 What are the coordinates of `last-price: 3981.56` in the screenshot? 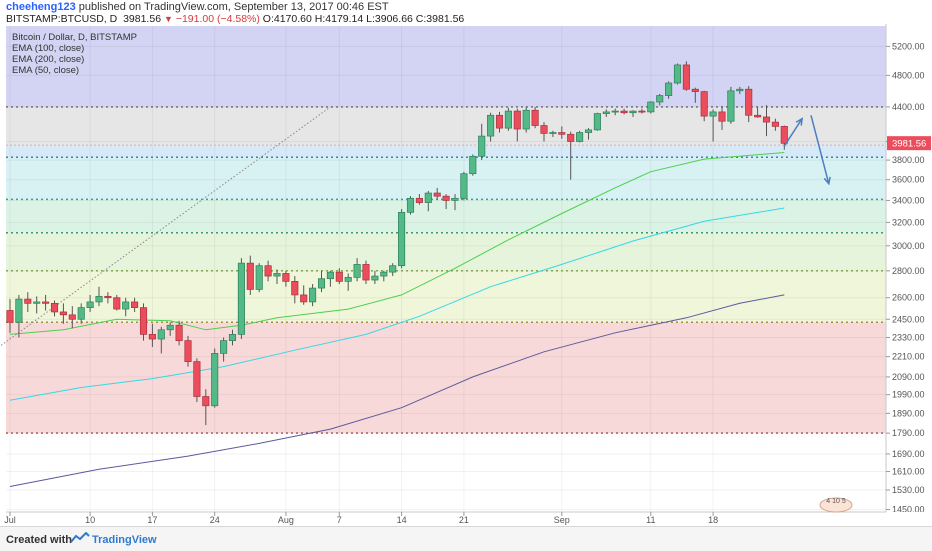 It's located at (142, 19).